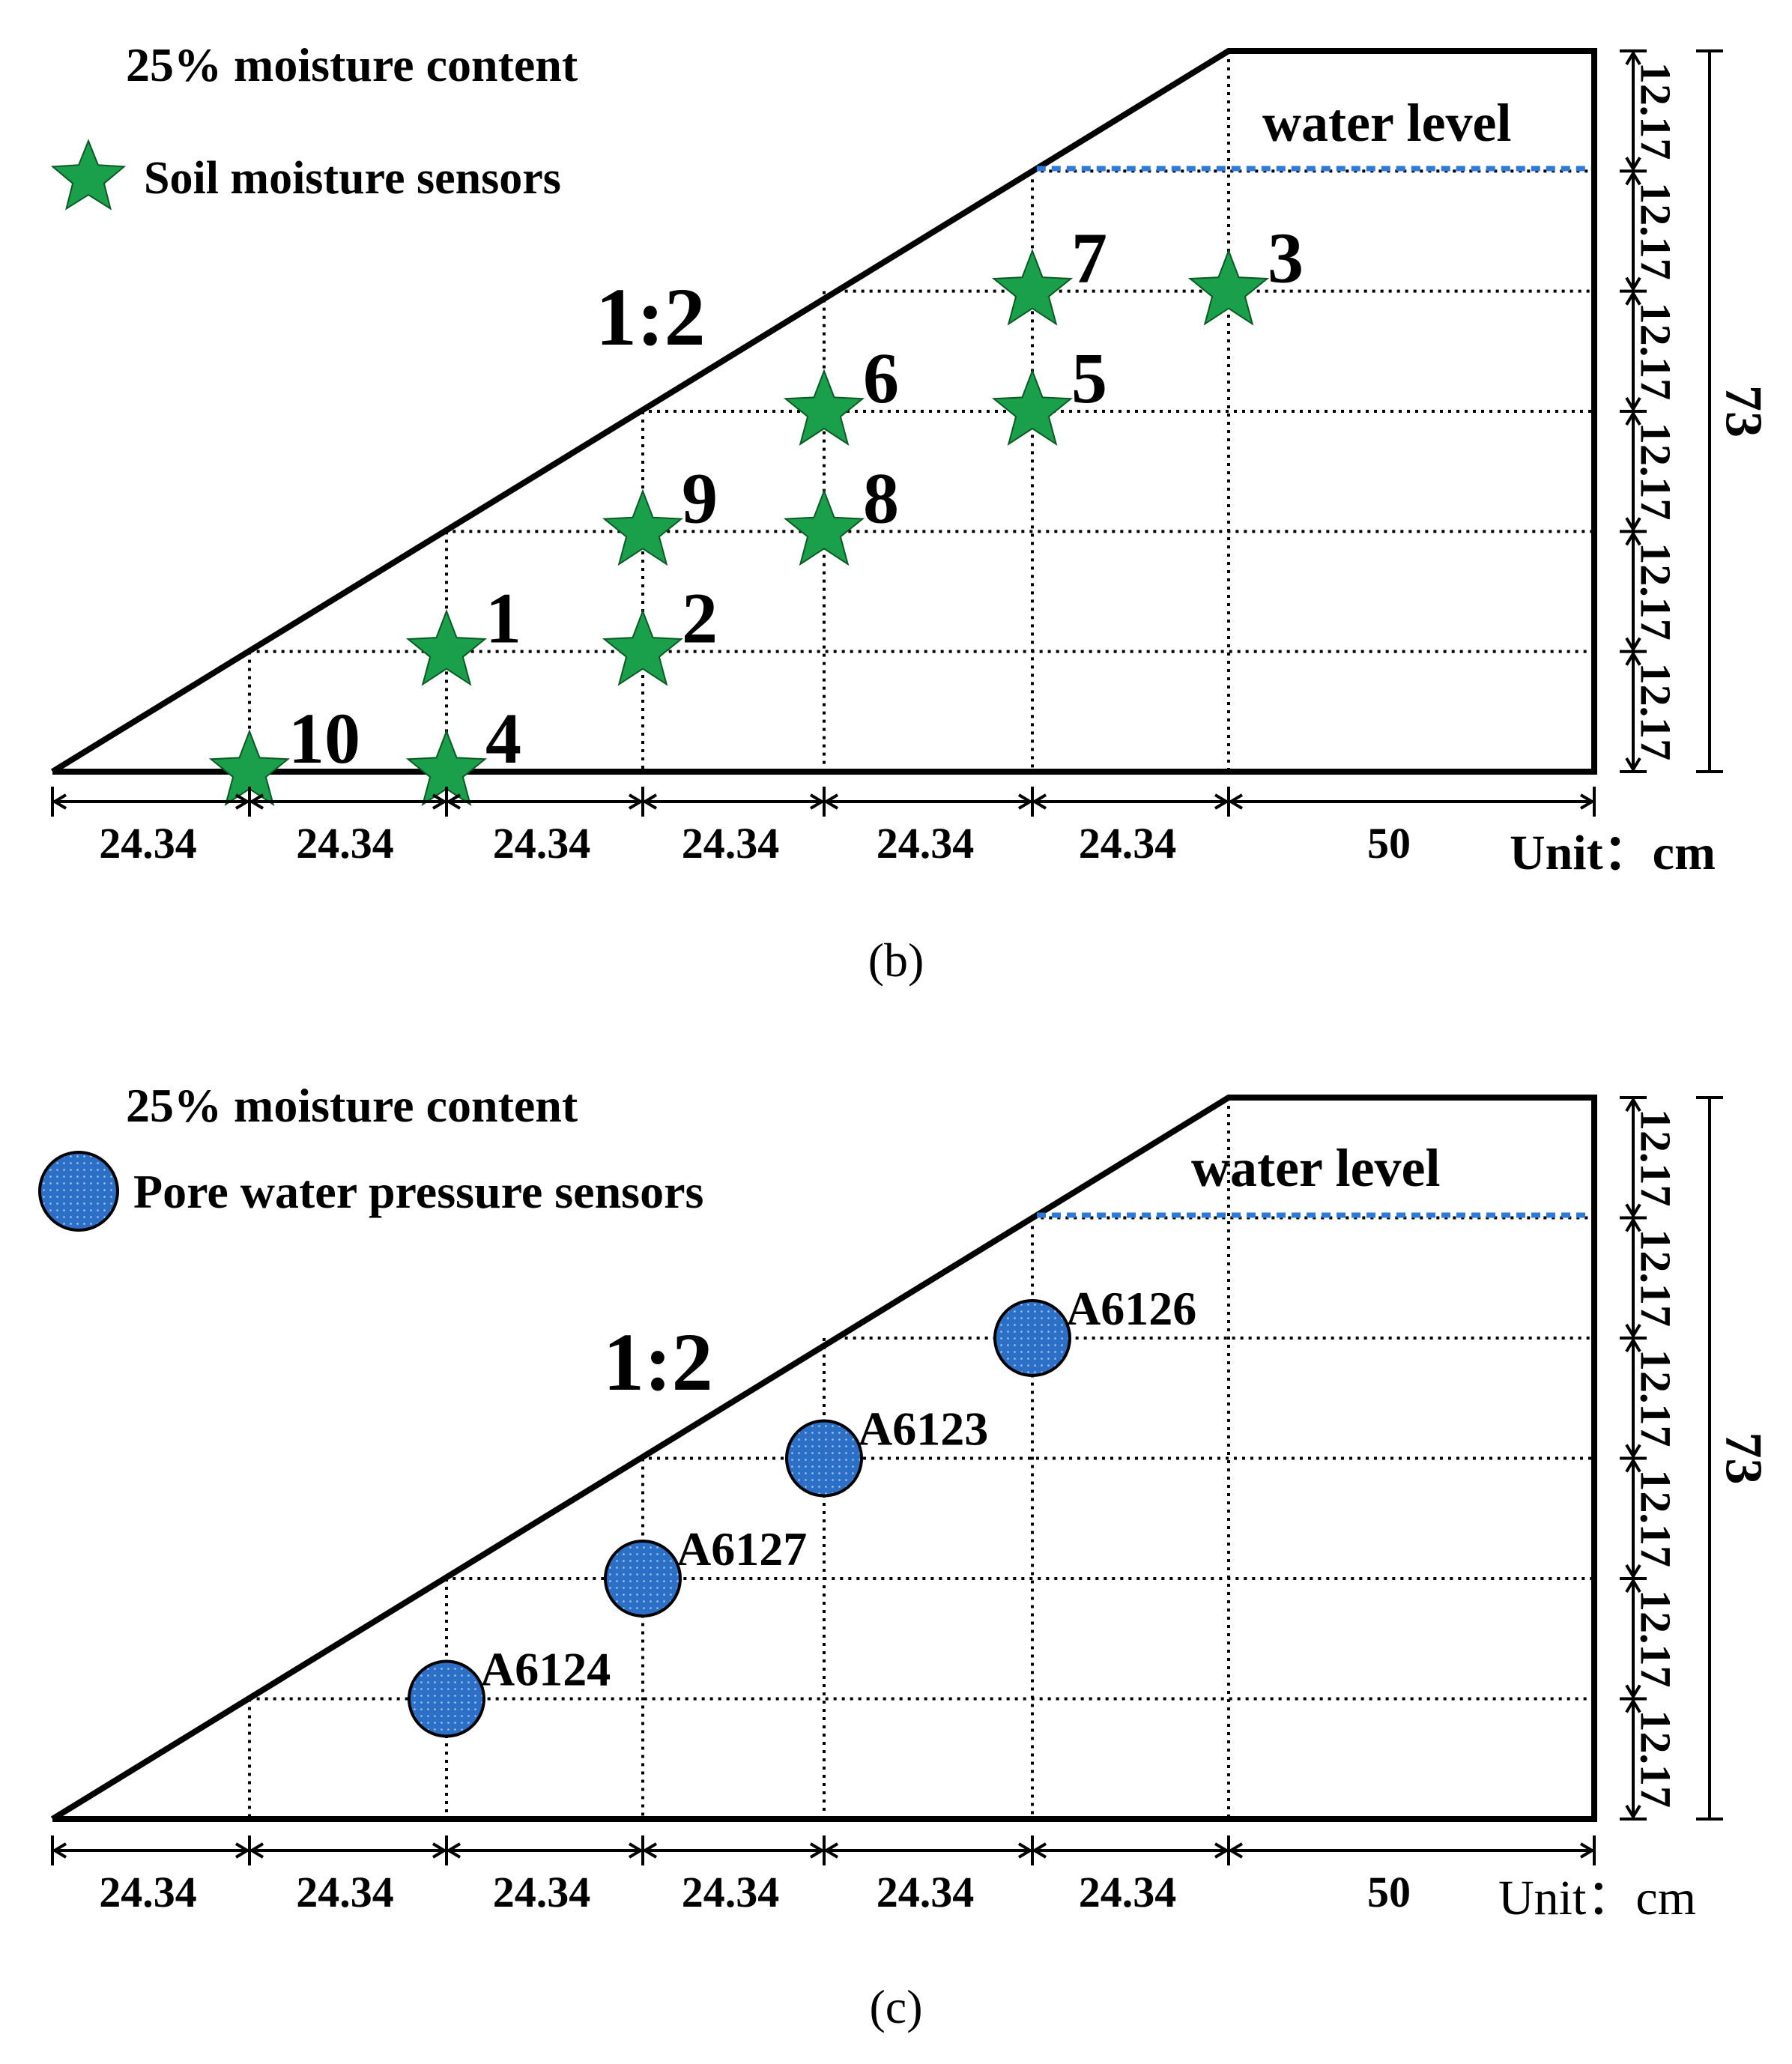 This screenshot has height=2064, width=1792. I want to click on caption-c: (c), so click(895, 2006).